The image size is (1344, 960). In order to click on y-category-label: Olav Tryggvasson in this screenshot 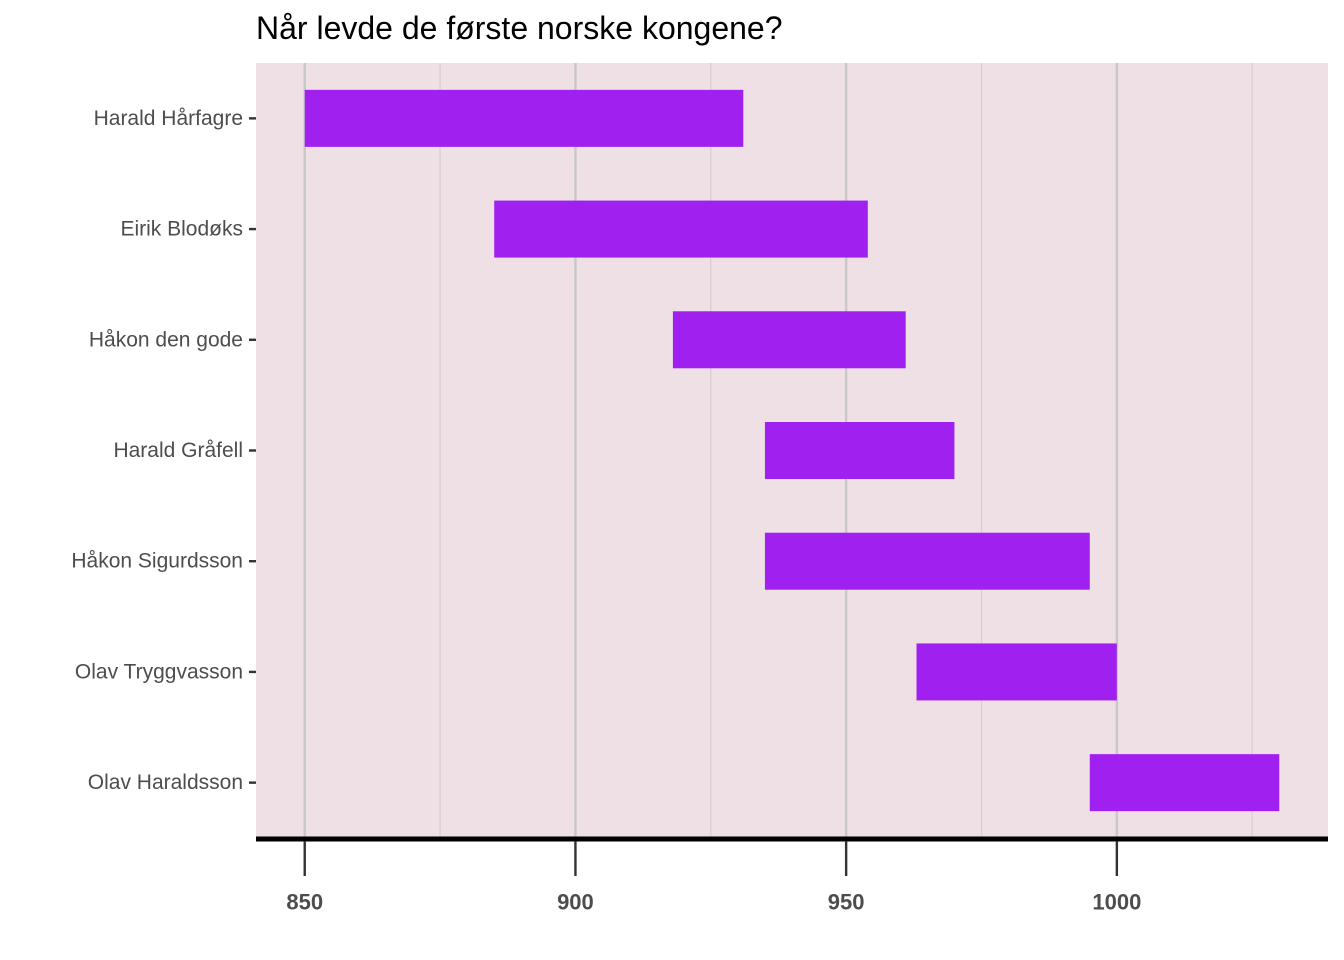, I will do `click(159, 671)`.